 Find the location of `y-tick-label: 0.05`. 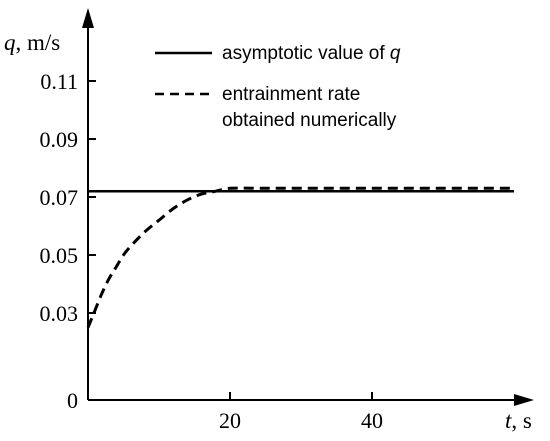

y-tick-label: 0.05 is located at coordinates (59, 255).